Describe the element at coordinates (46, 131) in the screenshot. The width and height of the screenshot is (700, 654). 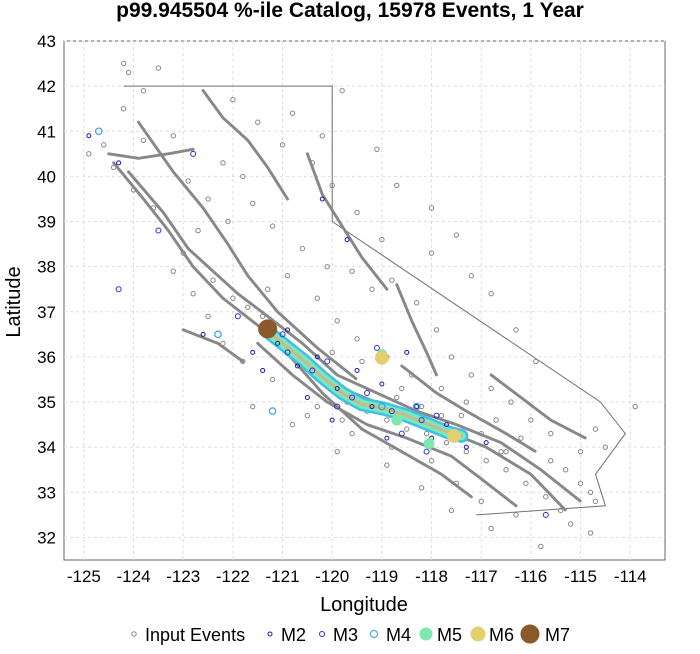
I see `y-tick-label: 41` at that location.